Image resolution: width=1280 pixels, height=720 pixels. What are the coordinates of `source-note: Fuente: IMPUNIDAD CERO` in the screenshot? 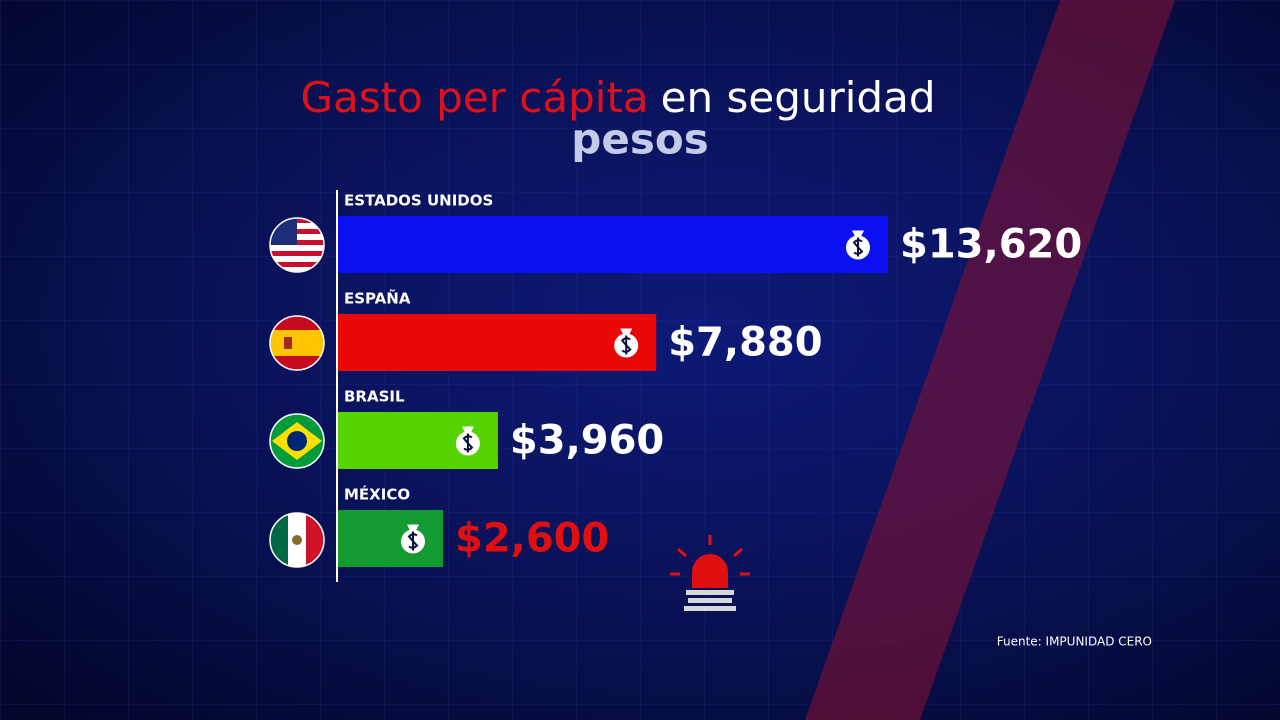 It's located at (1074, 642).